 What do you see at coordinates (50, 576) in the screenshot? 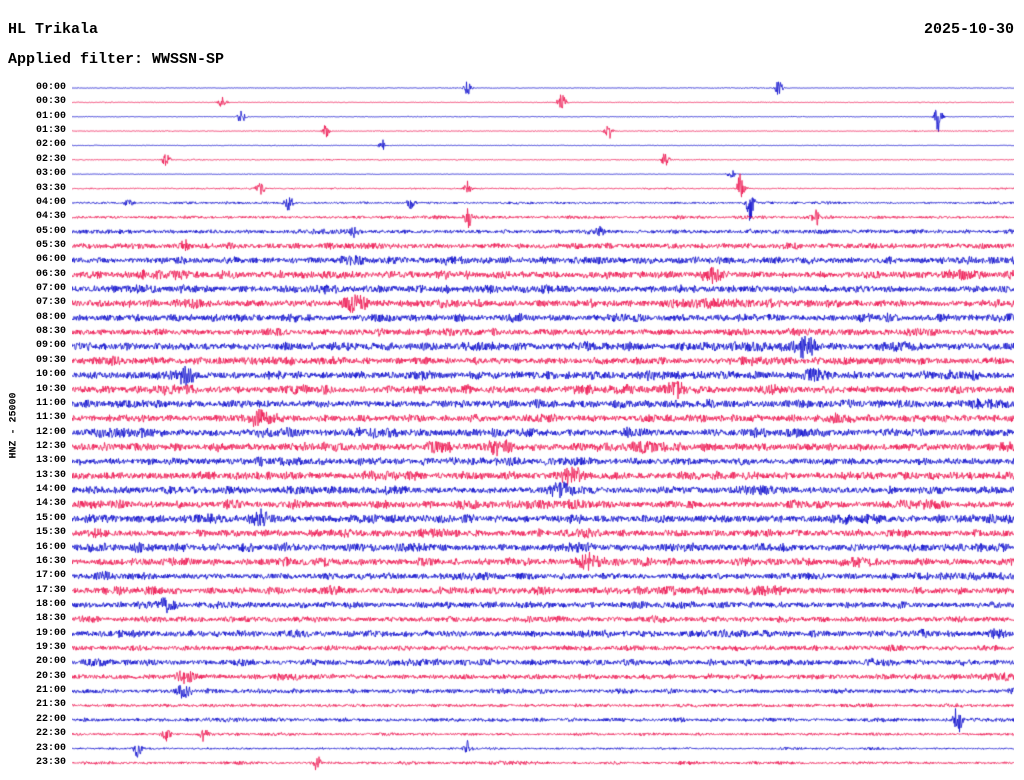
I see `time-label: 17:00` at bounding box center [50, 576].